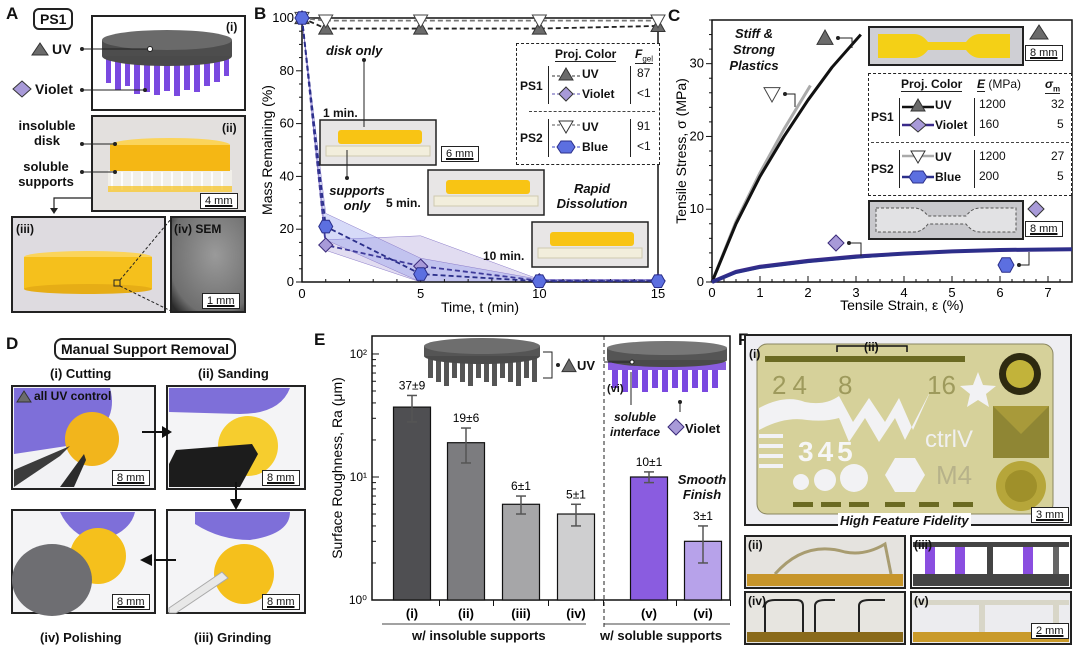  Describe the element at coordinates (927, 105) in the screenshot. I see `legend-c-row-ps1-uv: UV` at that location.